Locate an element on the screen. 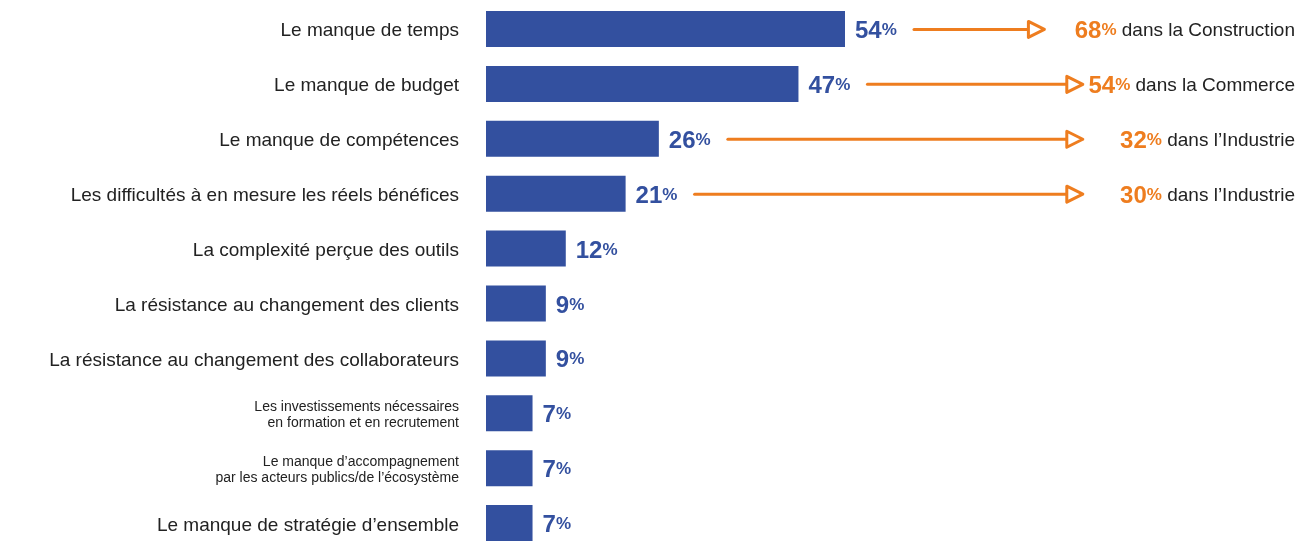 This screenshot has width=1299, height=551. data-label: 47% is located at coordinates (829, 84).